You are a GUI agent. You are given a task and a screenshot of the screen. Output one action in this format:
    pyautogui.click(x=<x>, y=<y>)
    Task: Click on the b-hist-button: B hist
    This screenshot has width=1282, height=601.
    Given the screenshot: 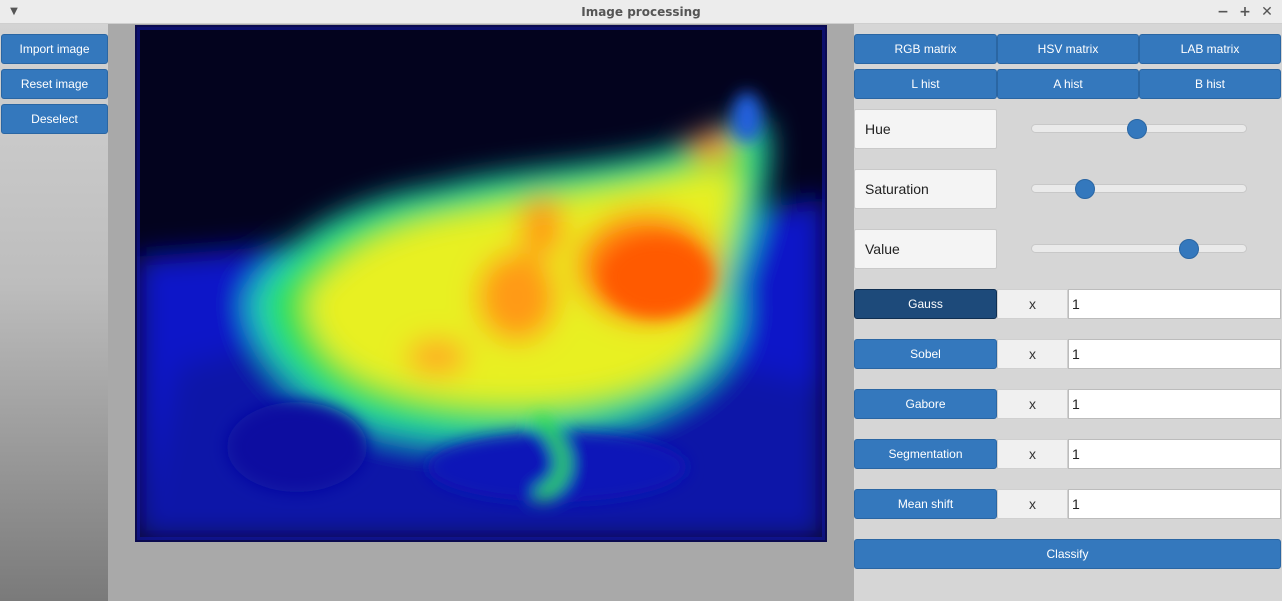 What is the action you would take?
    pyautogui.click(x=1210, y=84)
    